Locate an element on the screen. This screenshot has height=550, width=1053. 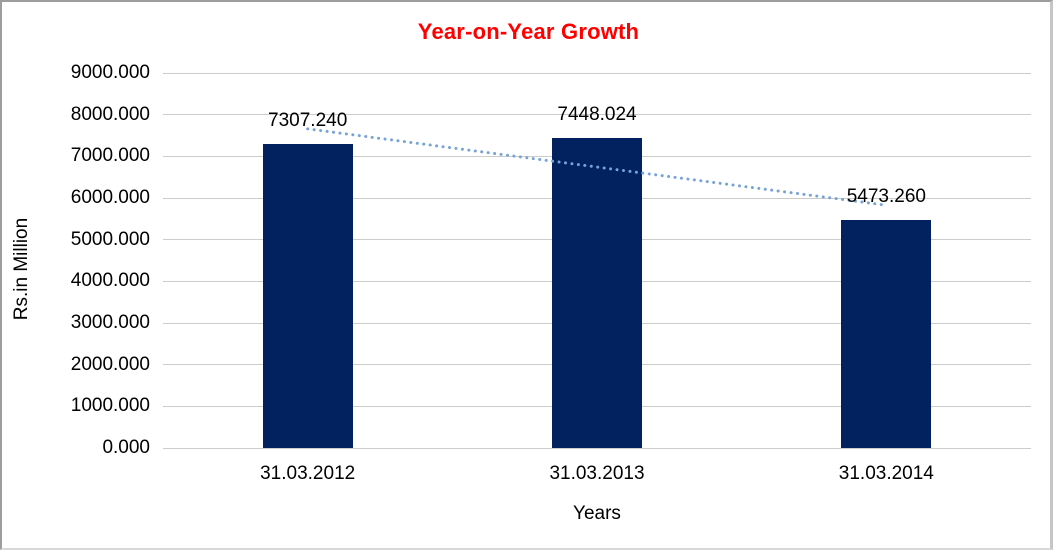
bar-31.03.2013 is located at coordinates (597, 292).